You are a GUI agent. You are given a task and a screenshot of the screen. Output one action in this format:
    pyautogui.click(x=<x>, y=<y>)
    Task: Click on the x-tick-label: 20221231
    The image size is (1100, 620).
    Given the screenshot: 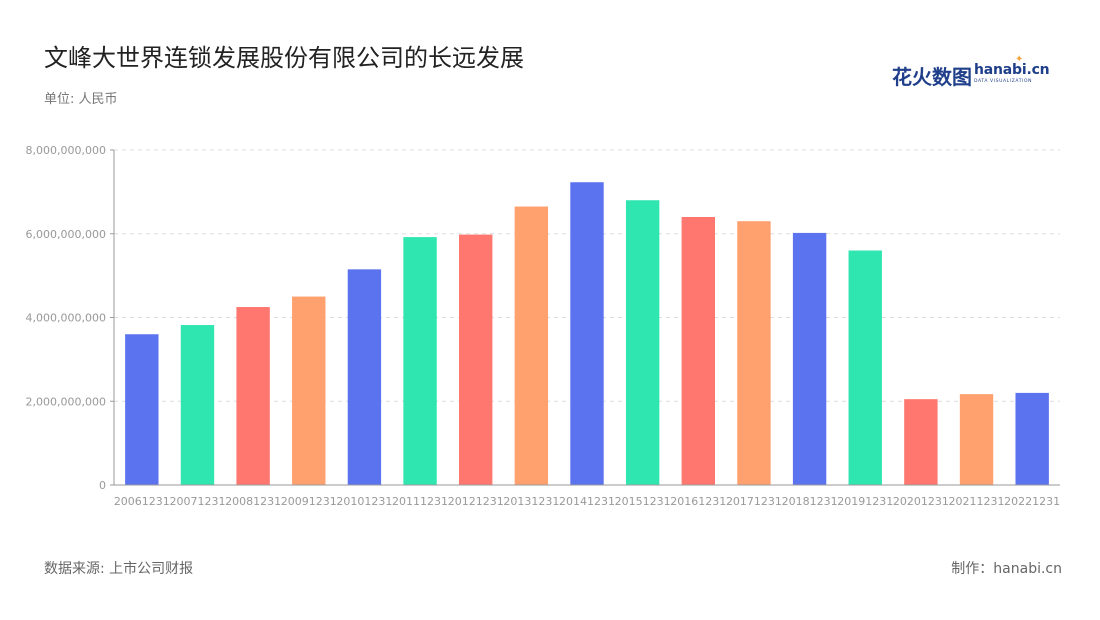 What is the action you would take?
    pyautogui.click(x=1032, y=501)
    